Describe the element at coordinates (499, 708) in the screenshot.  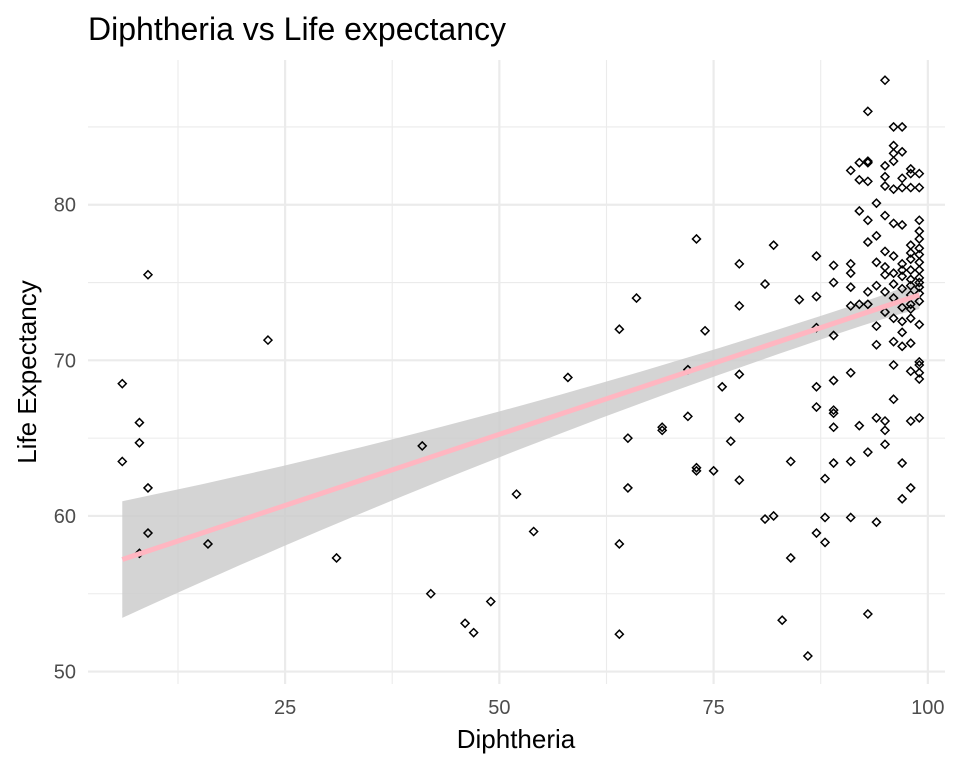
I see `x-tick-label: 50` at that location.